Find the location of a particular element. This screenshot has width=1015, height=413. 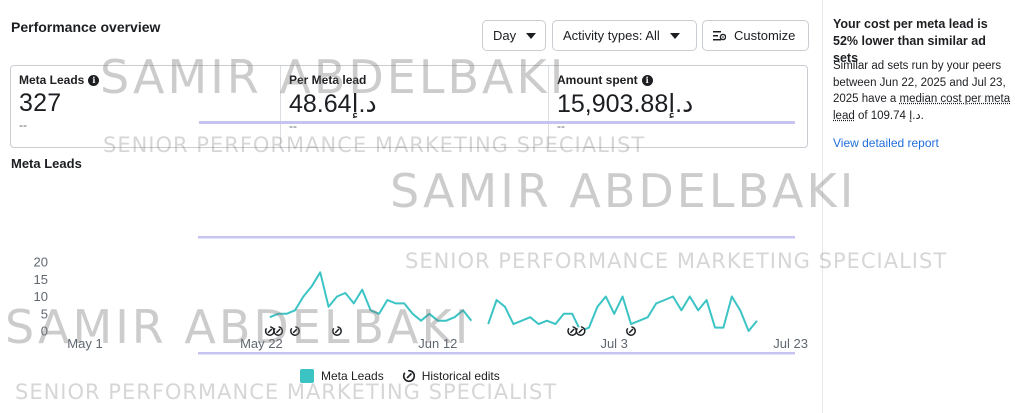

day-dropdown: Day is located at coordinates (514, 35).